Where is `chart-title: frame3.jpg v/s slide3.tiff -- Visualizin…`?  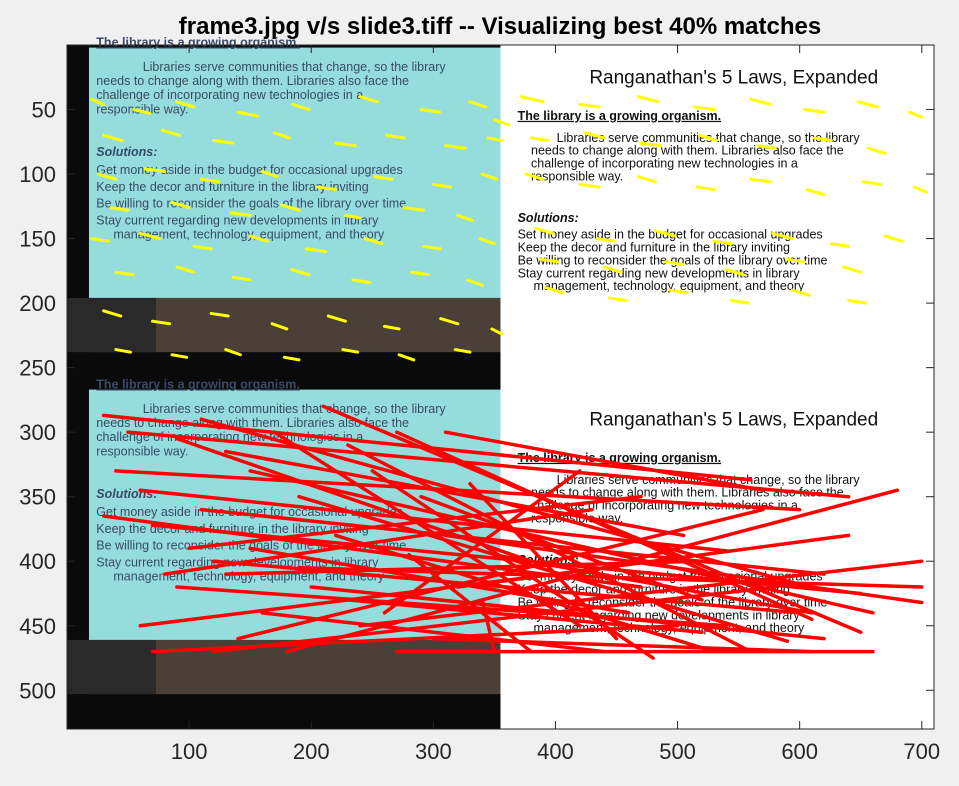 chart-title: frame3.jpg v/s slide3.tiff -- Visualizin… is located at coordinates (500, 26).